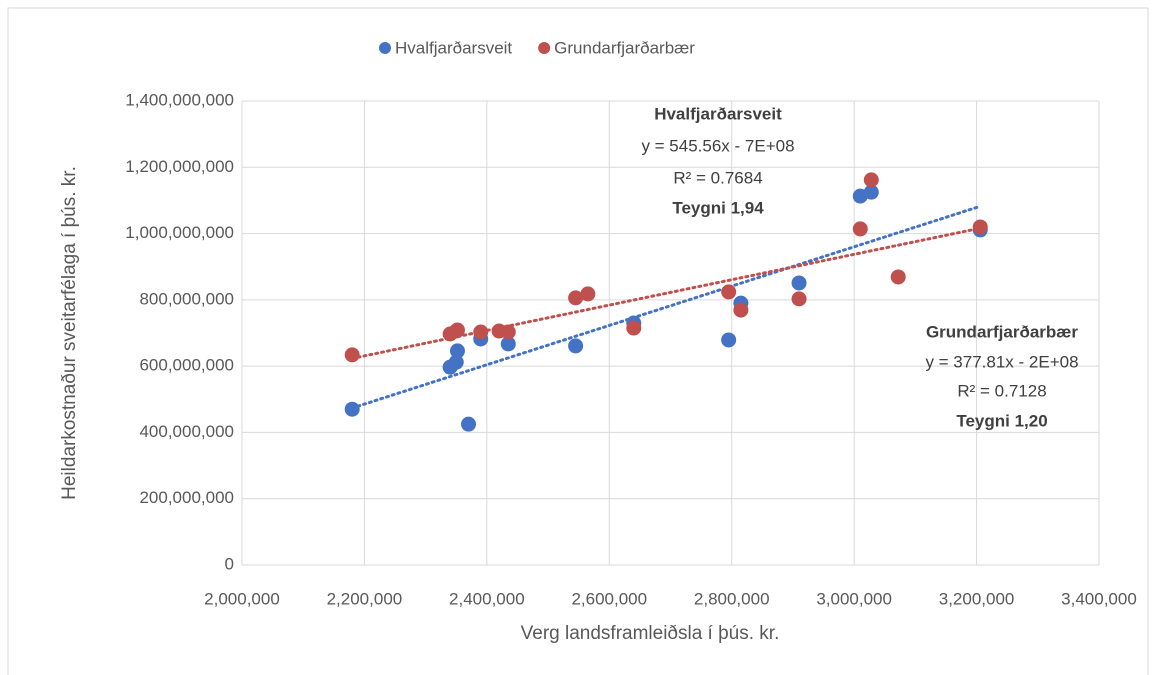 The width and height of the screenshot is (1155, 675). I want to click on annotation-title: Hvalfjarðarsveit, so click(718, 113).